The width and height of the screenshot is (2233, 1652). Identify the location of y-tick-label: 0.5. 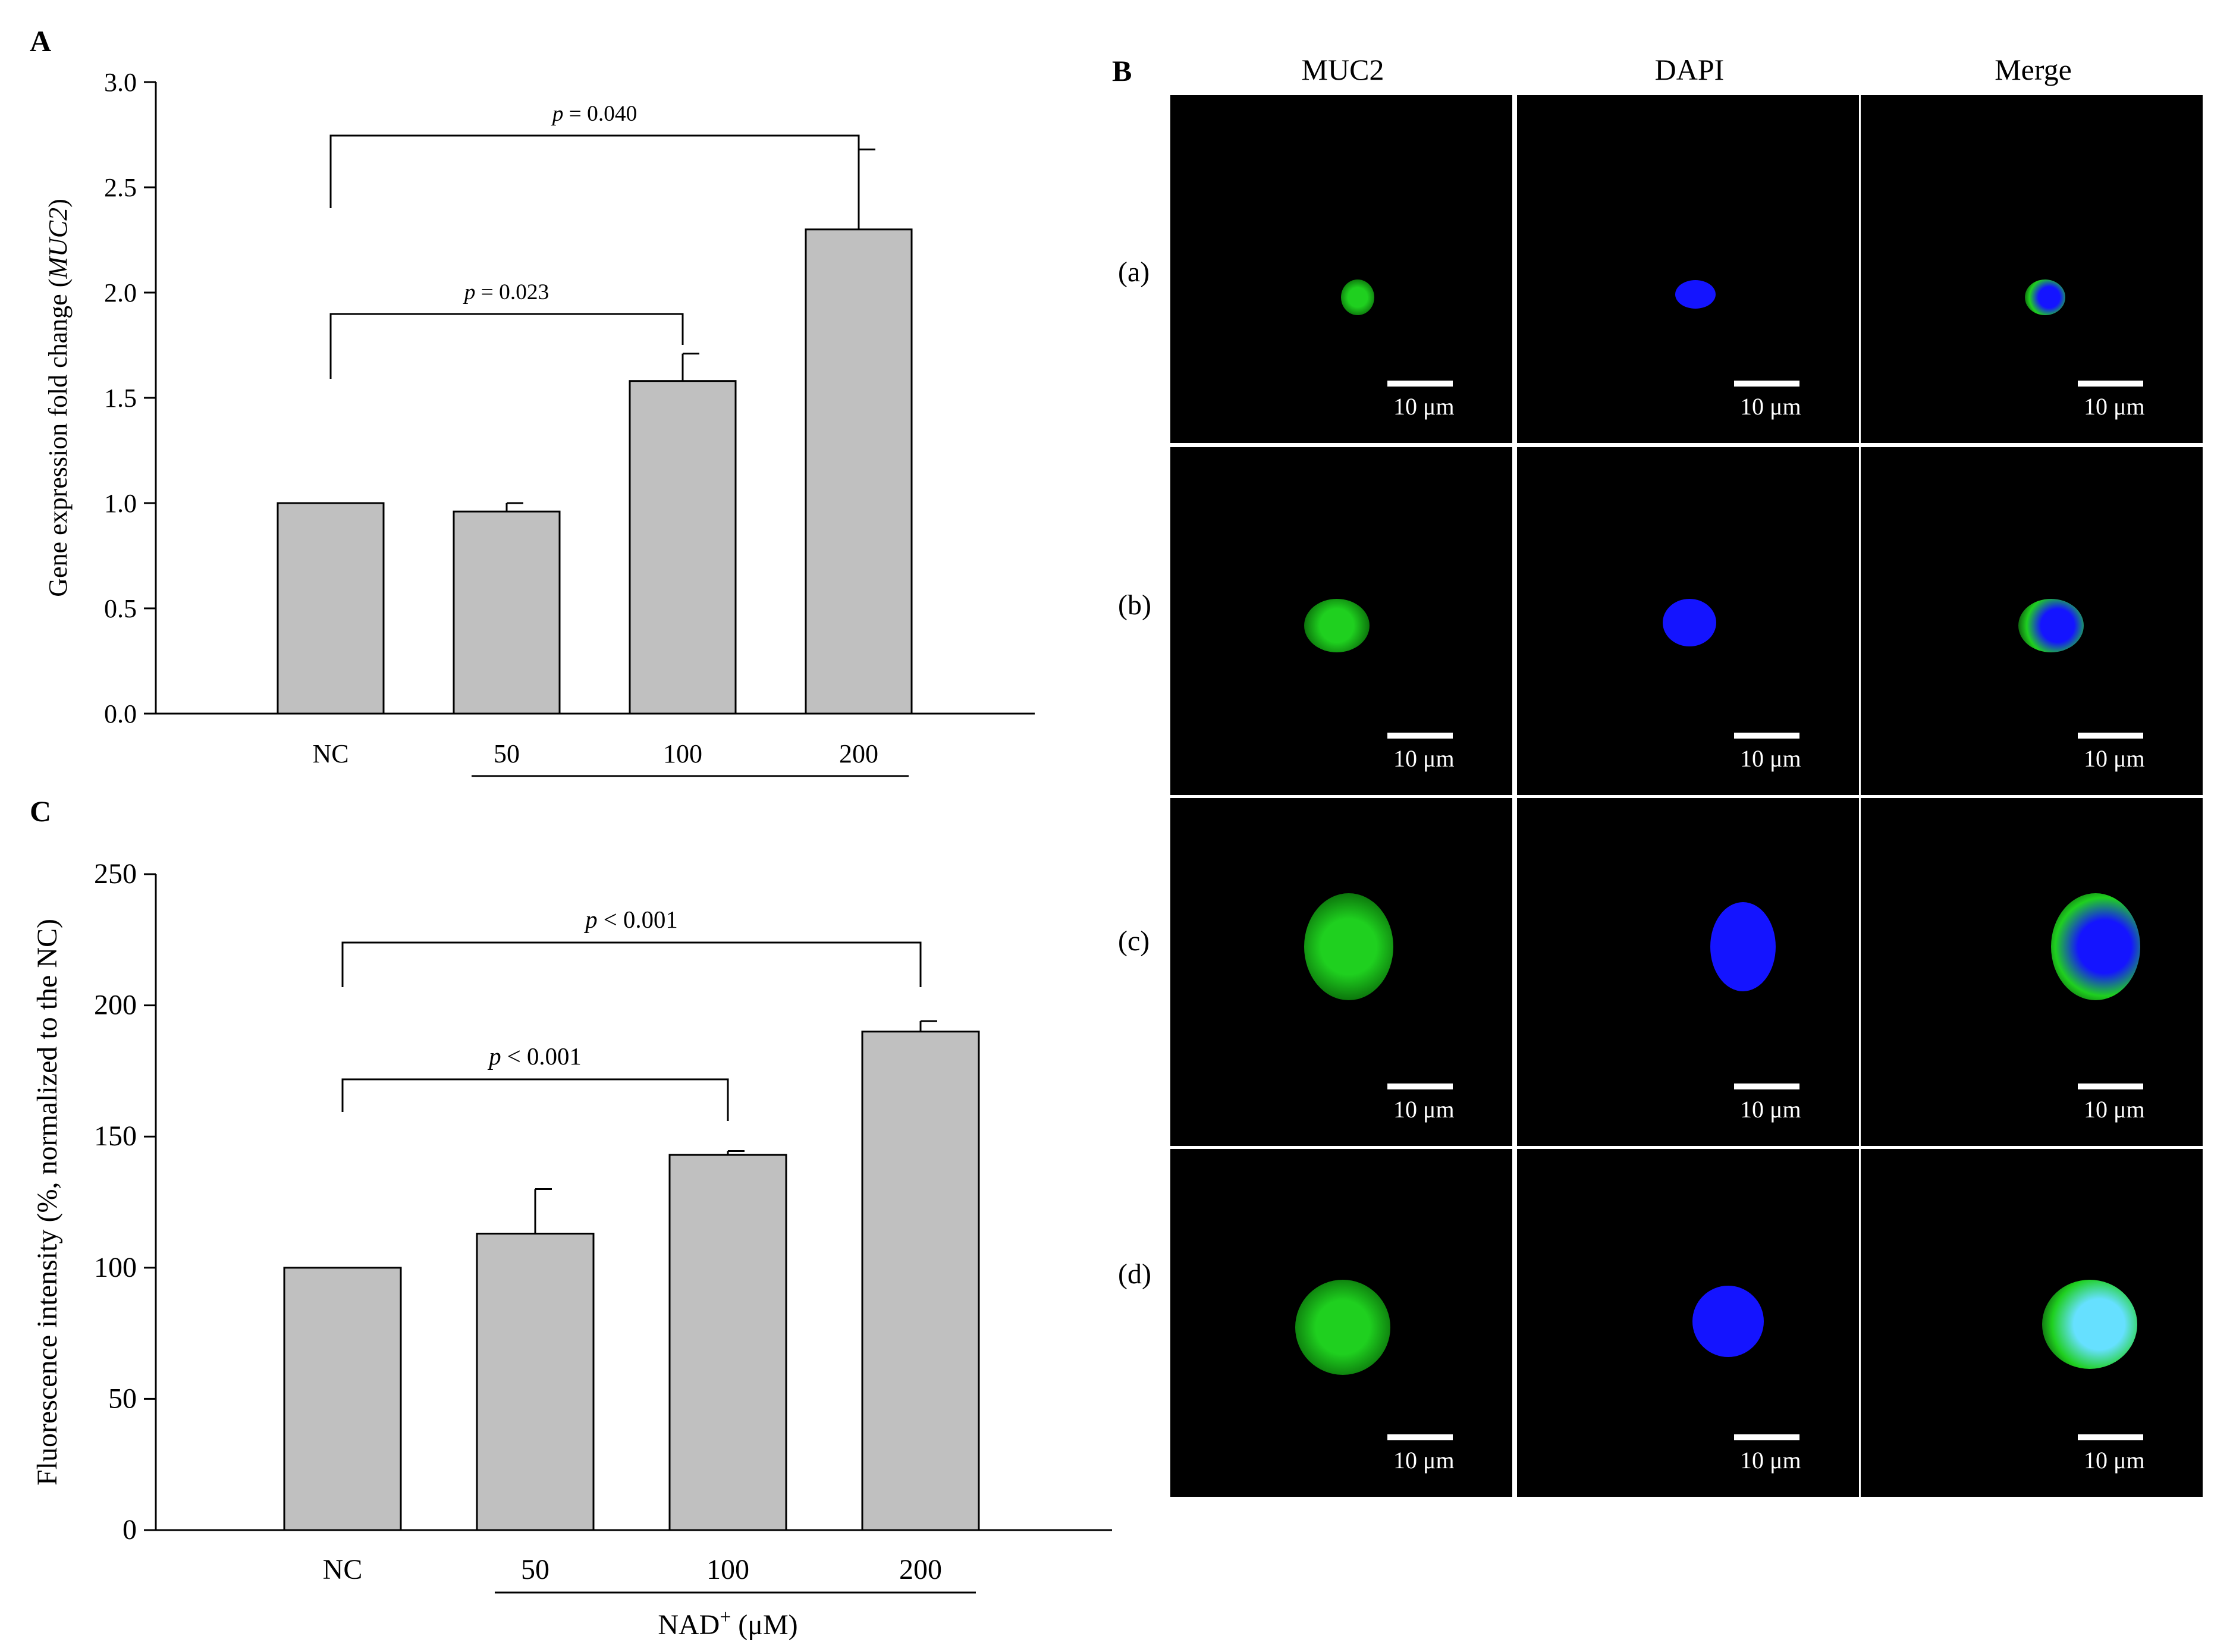
(121, 608).